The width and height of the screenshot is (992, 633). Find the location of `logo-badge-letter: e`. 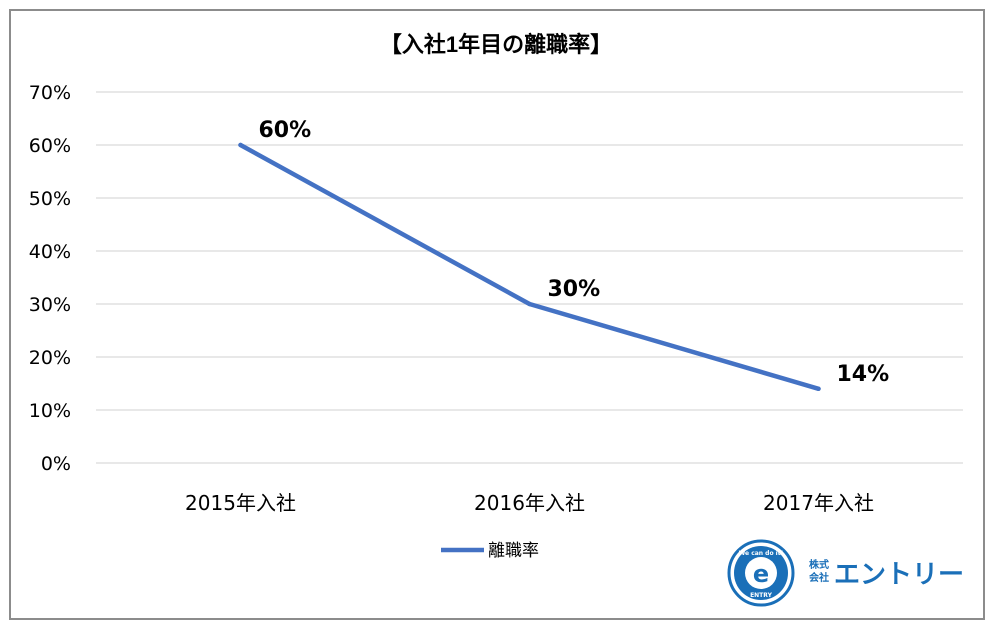

logo-badge-letter: e is located at coordinates (761, 574).